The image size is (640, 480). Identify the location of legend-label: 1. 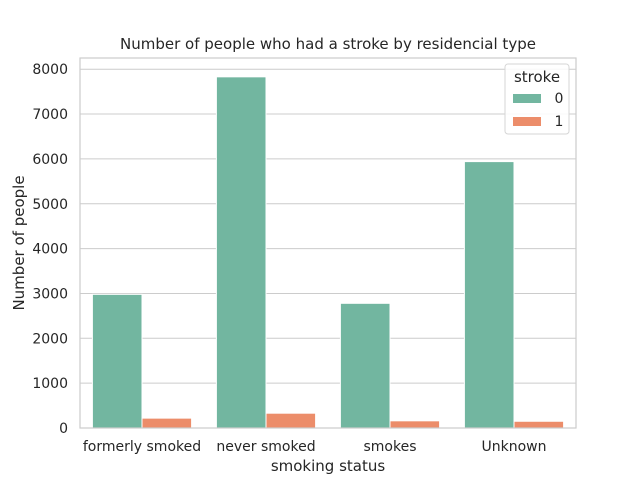
(559, 122).